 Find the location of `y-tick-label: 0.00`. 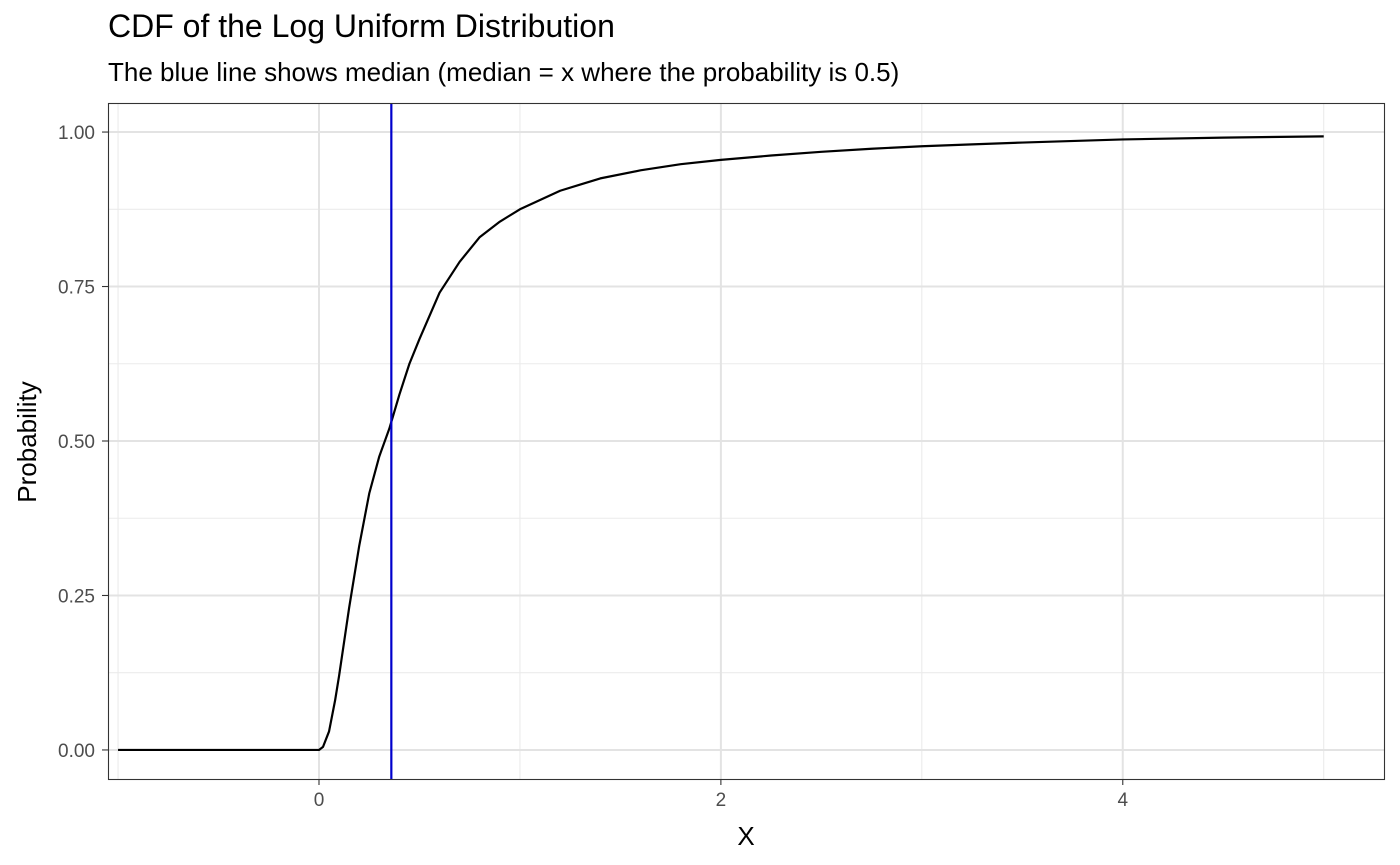

y-tick-label: 0.00 is located at coordinates (76, 751).